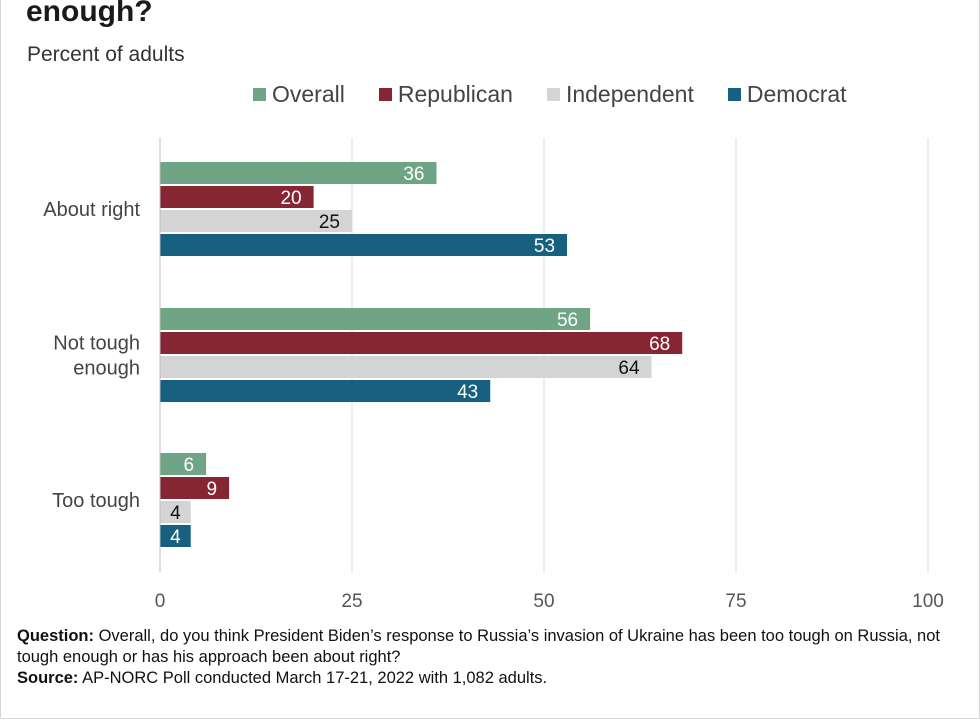  I want to click on data-label-independent-too-tough: 4, so click(175, 513).